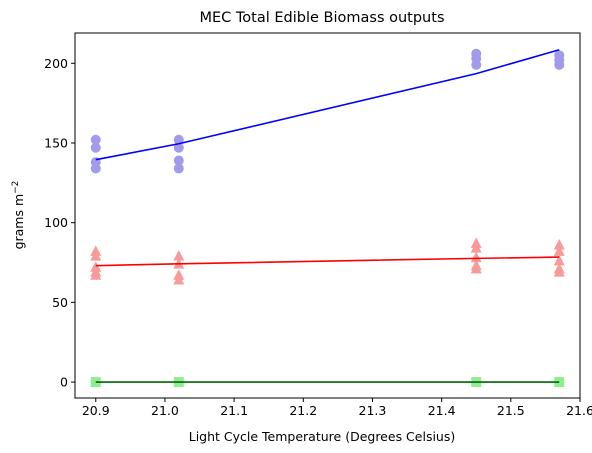 This screenshot has width=592, height=453. What do you see at coordinates (56, 63) in the screenshot?
I see `y-tick-label-4: 200` at bounding box center [56, 63].